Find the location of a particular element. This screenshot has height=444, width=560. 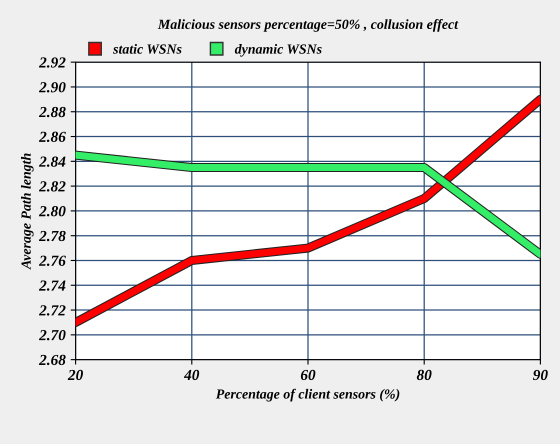

y-tick-label: 2.82 is located at coordinates (52, 186).